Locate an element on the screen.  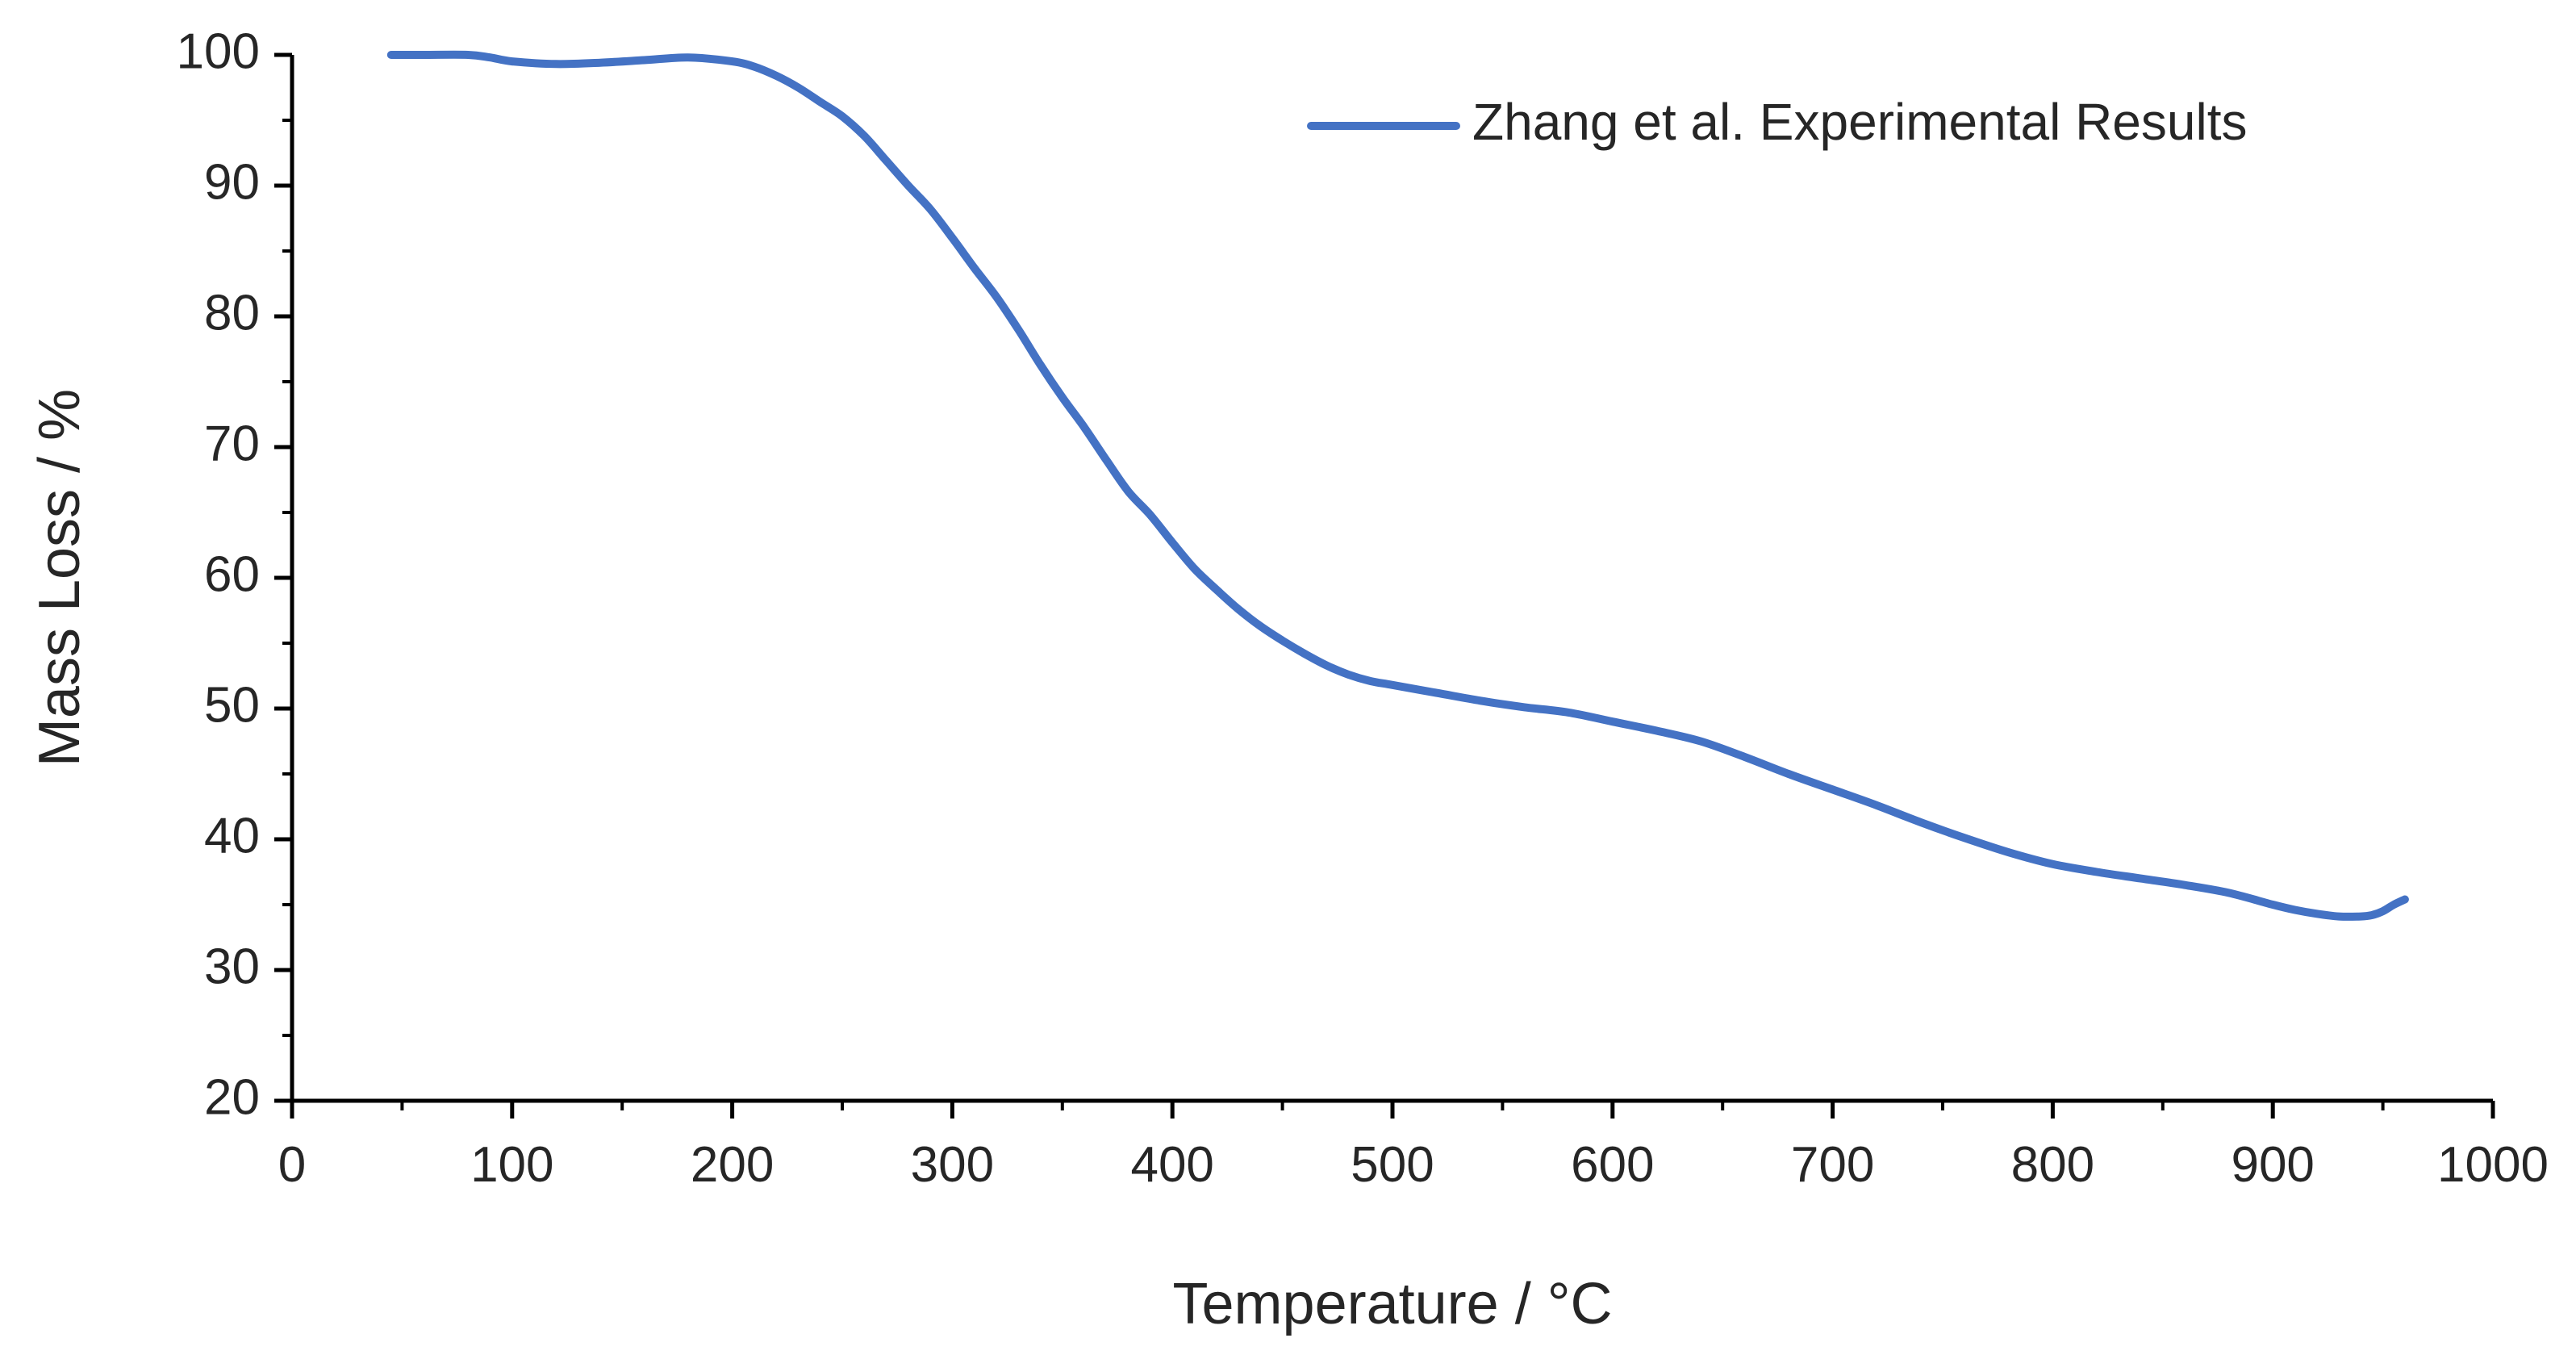
x-tick-label: 400 is located at coordinates (1171, 1165).